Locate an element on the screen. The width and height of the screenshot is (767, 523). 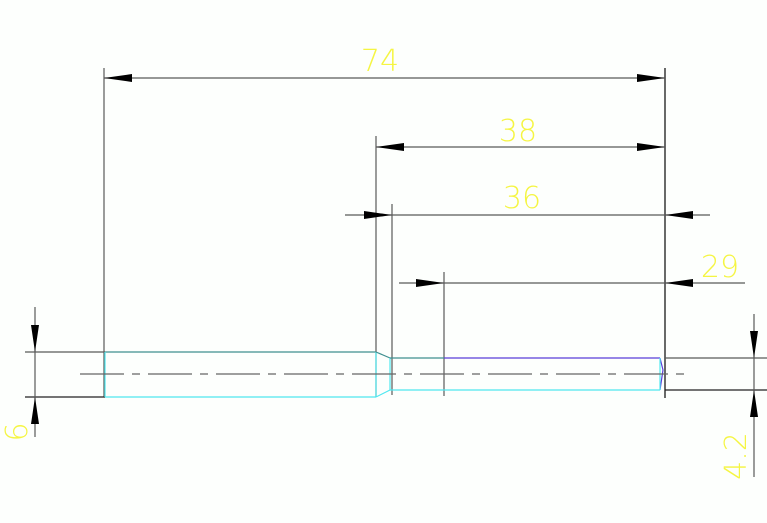
dimension-label: 38 is located at coordinates (518, 131).